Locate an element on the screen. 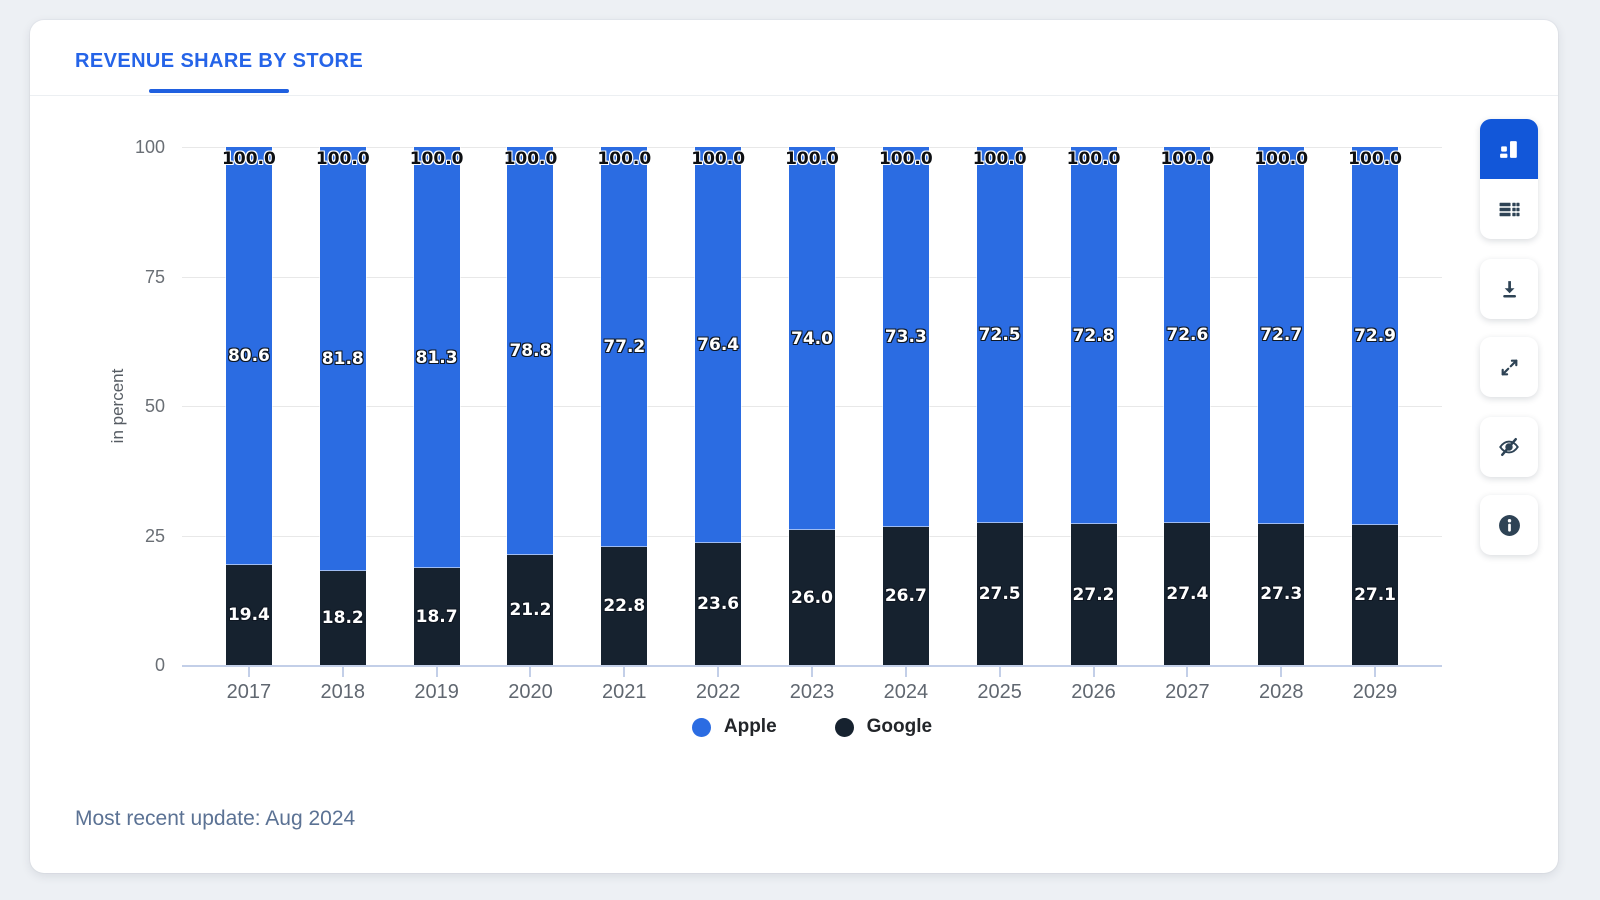  segment-apple-2022: 76.4 is located at coordinates (718, 345).